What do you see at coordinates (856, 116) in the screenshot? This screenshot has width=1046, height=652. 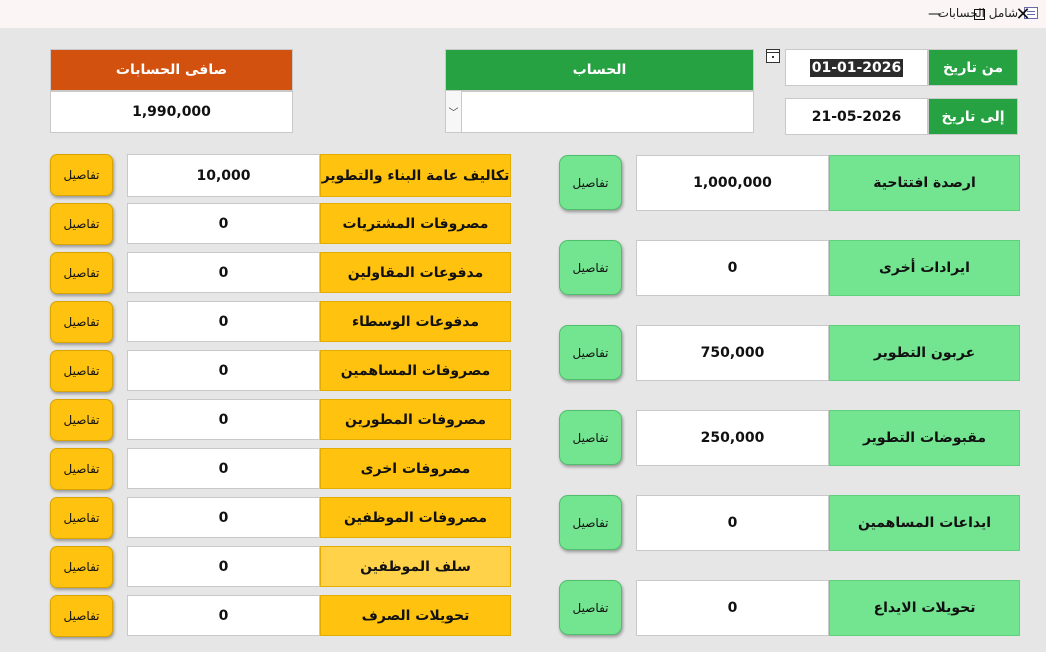 I see `to-date-field: 21-05-2026` at bounding box center [856, 116].